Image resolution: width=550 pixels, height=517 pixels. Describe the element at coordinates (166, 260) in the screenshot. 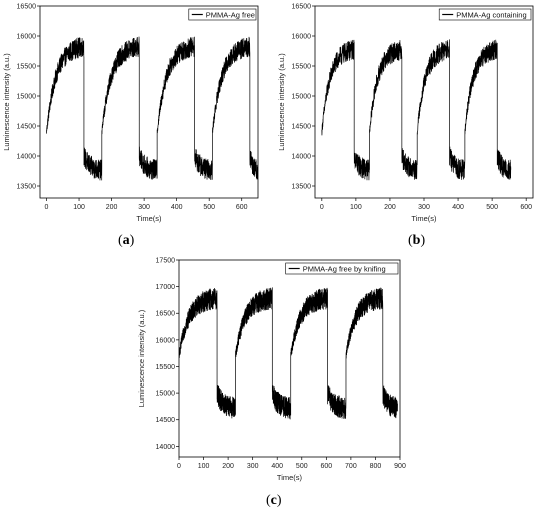

I see `y-tick-label: 17500` at that location.